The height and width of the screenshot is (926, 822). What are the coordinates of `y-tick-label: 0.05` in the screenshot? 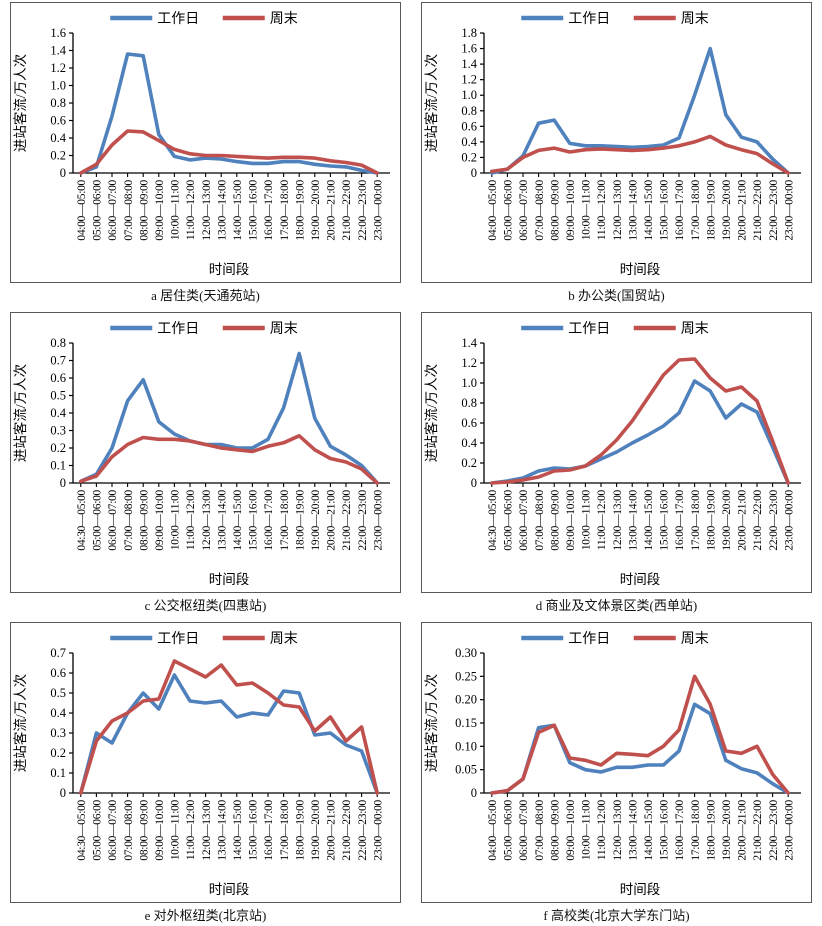 It's located at (466, 770).